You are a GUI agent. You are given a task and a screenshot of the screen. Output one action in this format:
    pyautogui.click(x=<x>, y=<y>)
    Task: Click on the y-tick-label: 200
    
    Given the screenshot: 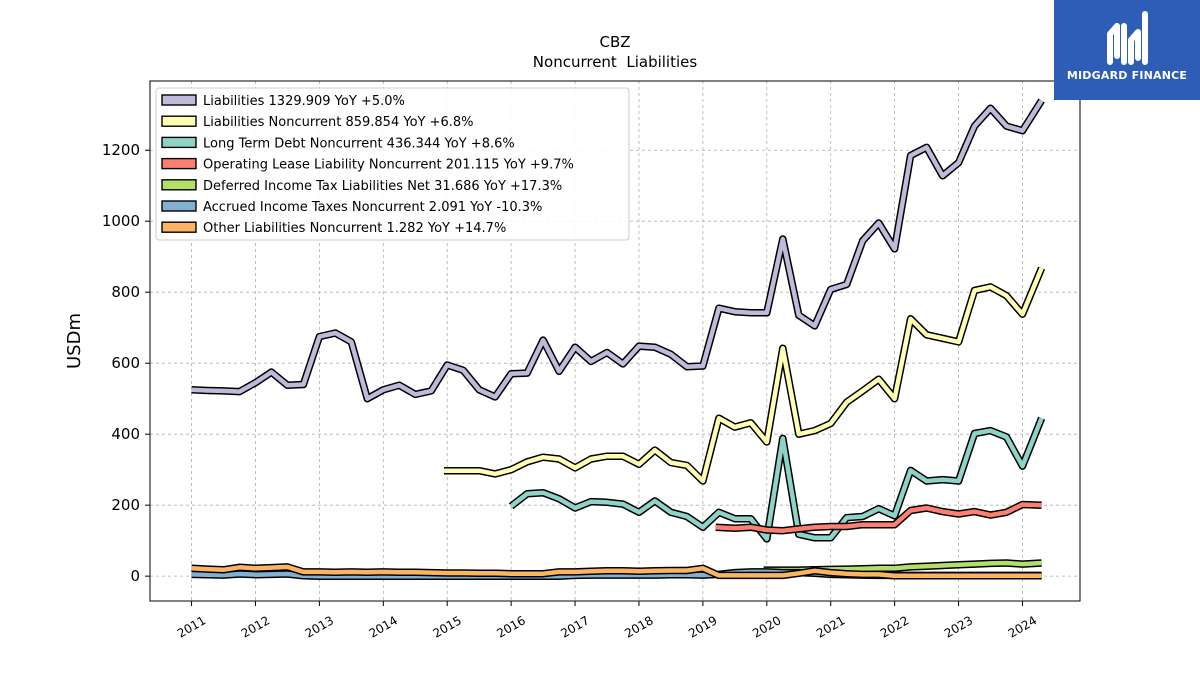 What is the action you would take?
    pyautogui.click(x=125, y=505)
    